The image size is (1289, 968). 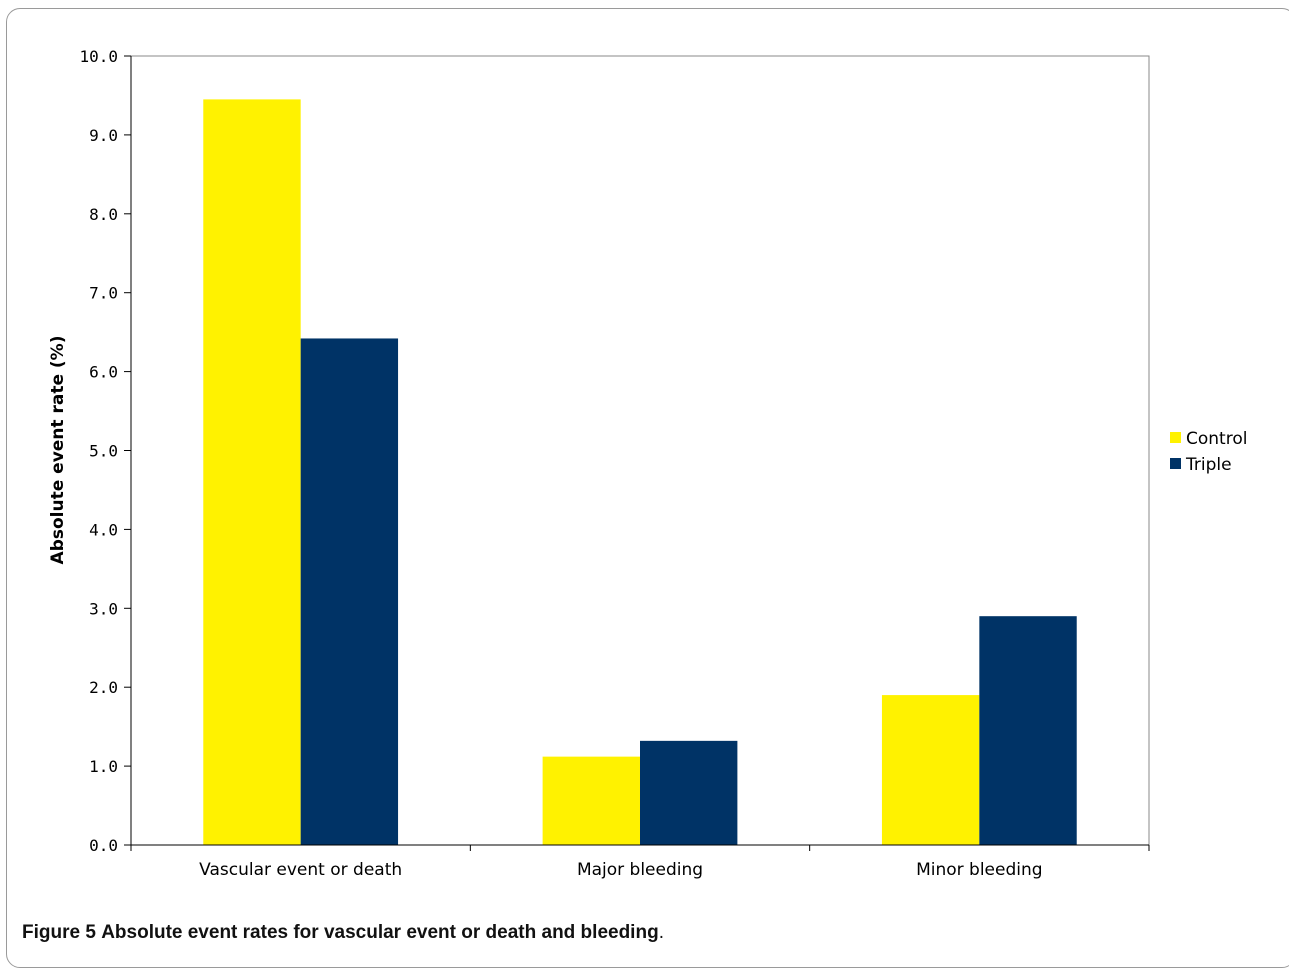 I want to click on legend-swatch-control, so click(x=1175, y=437).